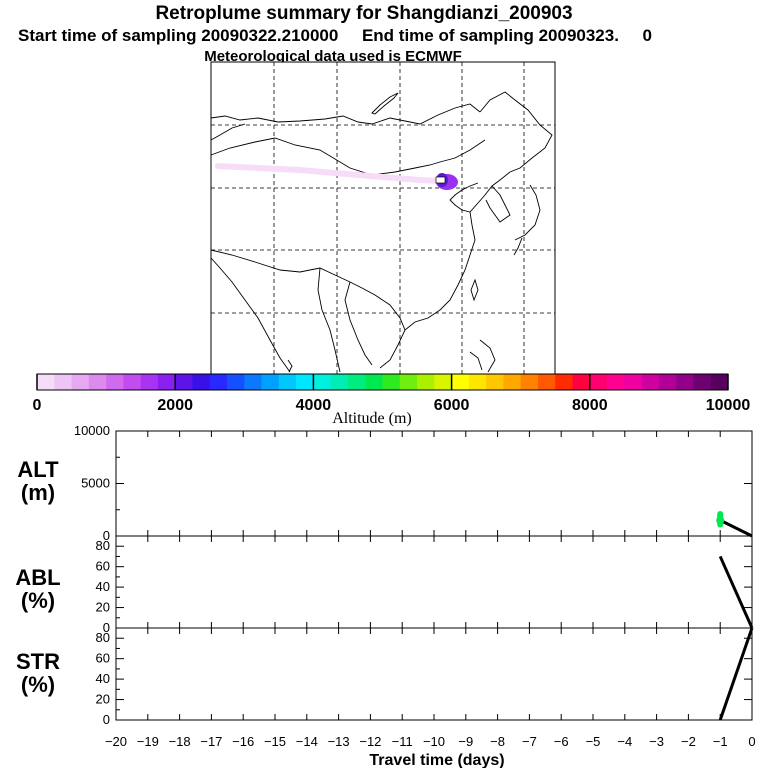 The width and height of the screenshot is (768, 768). I want to click on x-tick-label: −14, so click(307, 741).